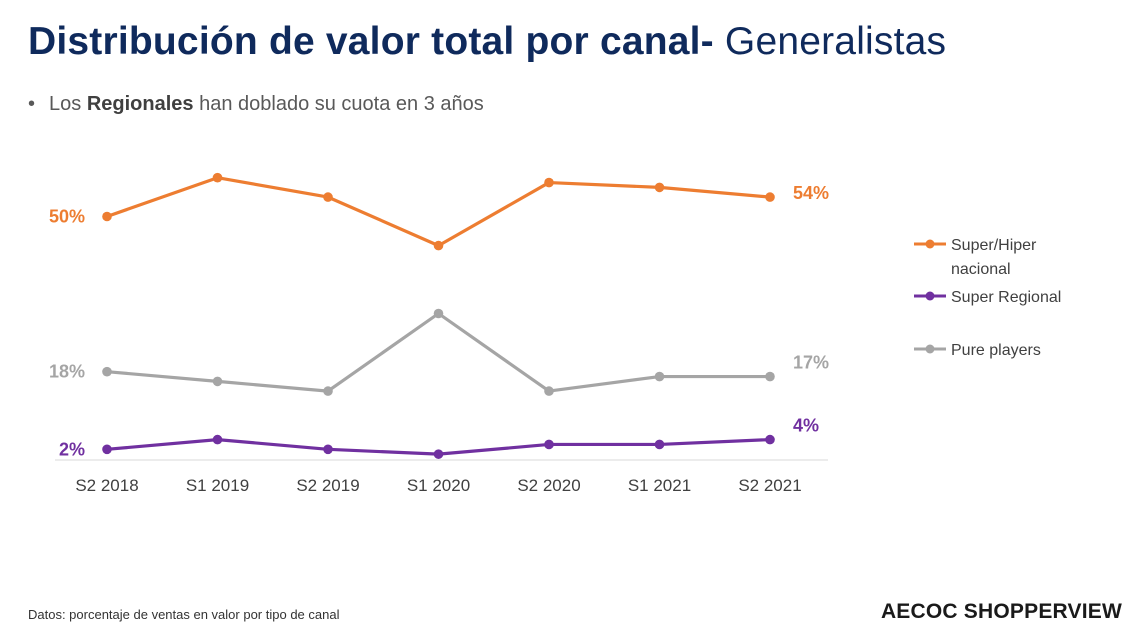 Image resolution: width=1141 pixels, height=641 pixels. What do you see at coordinates (106, 485) in the screenshot?
I see `x-tick-label: S2 2018` at bounding box center [106, 485].